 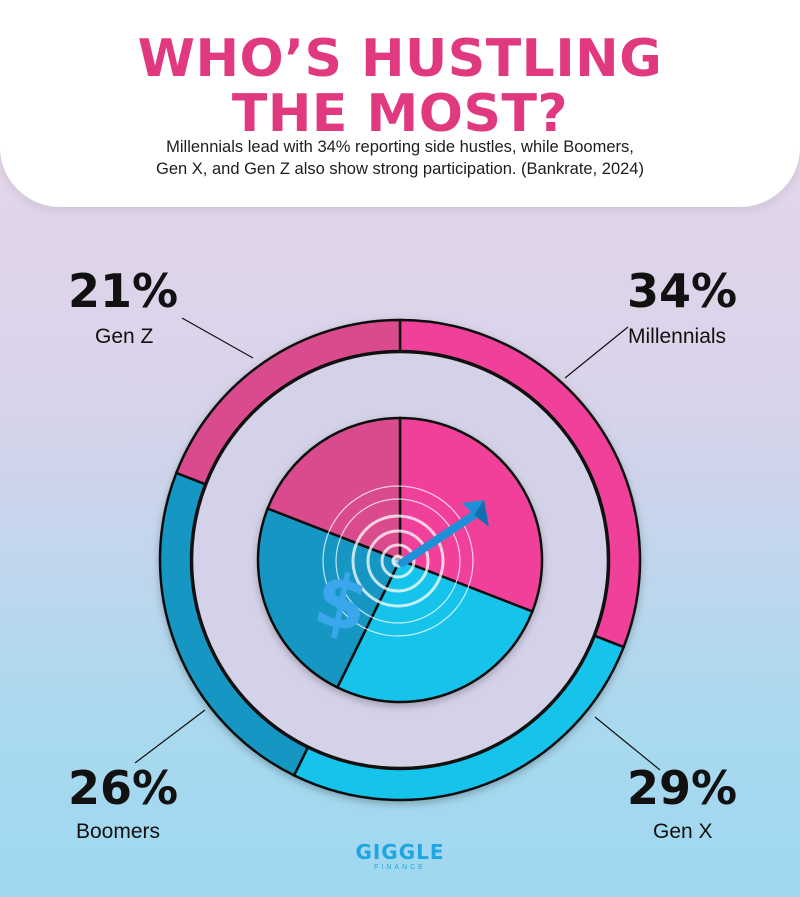 What do you see at coordinates (682, 291) in the screenshot?
I see `millennials-percent: 34%` at bounding box center [682, 291].